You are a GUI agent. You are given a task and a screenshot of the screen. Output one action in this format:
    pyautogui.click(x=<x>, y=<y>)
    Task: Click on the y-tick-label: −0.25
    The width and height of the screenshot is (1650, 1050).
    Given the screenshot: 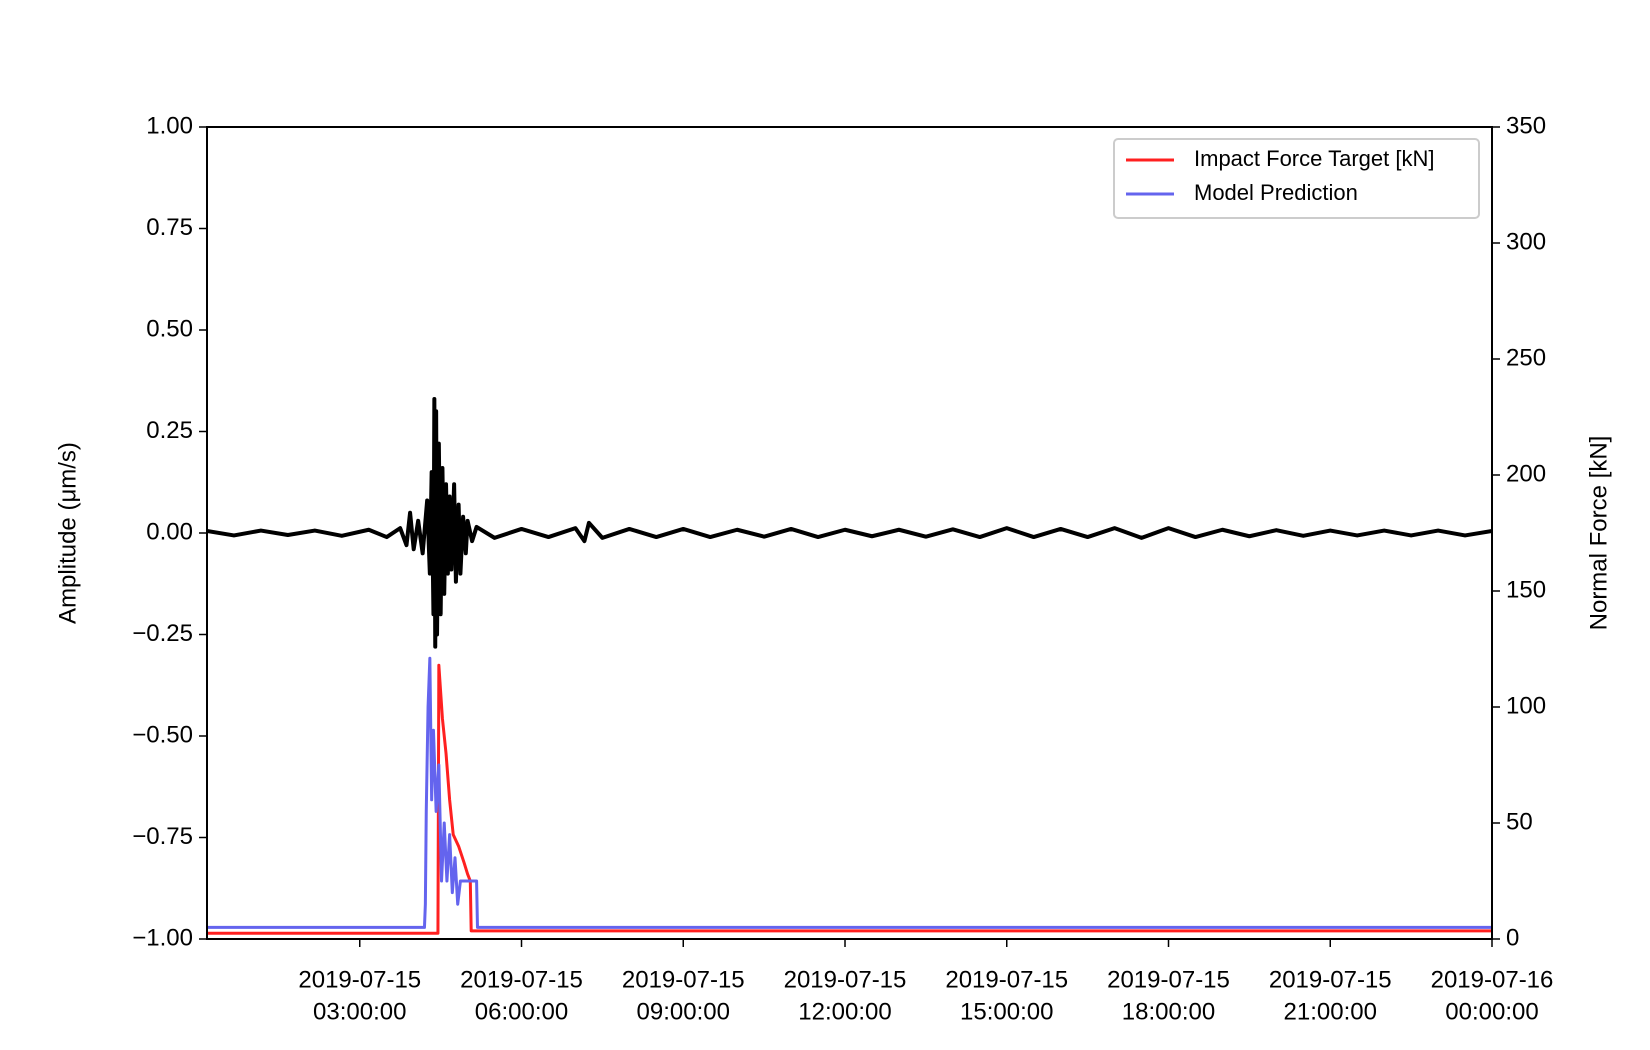 What is the action you would take?
    pyautogui.click(x=162, y=633)
    